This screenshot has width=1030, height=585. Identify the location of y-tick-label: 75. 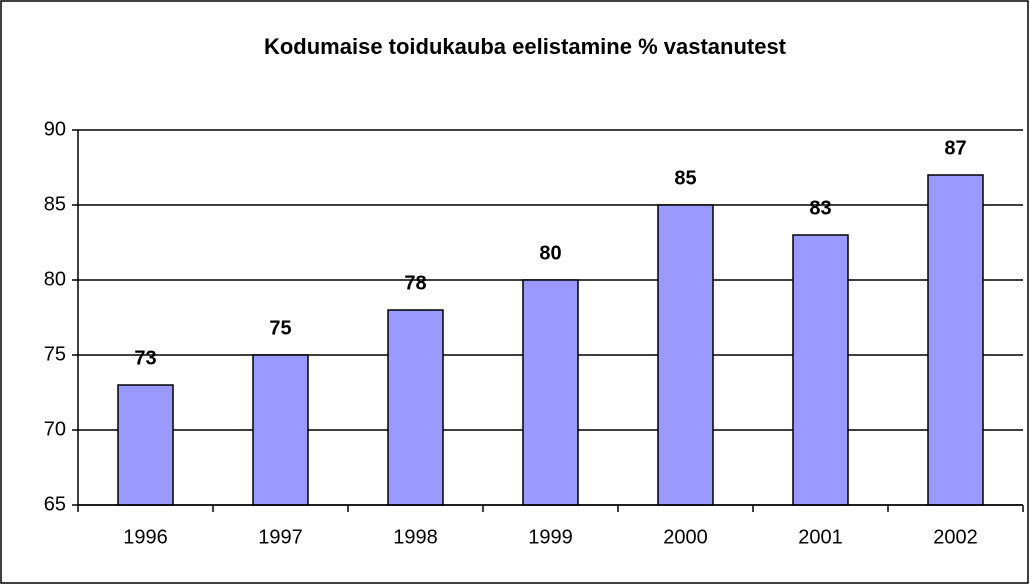
(55, 354).